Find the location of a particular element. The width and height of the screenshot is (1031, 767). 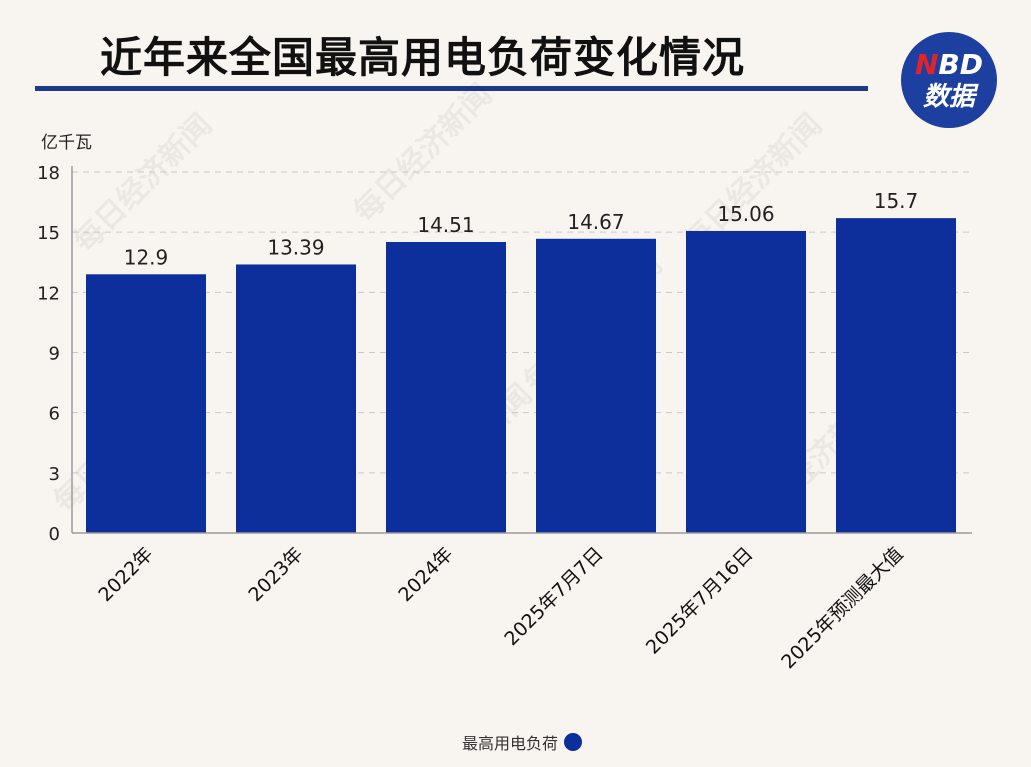

data-label: 13.39 is located at coordinates (295, 247).